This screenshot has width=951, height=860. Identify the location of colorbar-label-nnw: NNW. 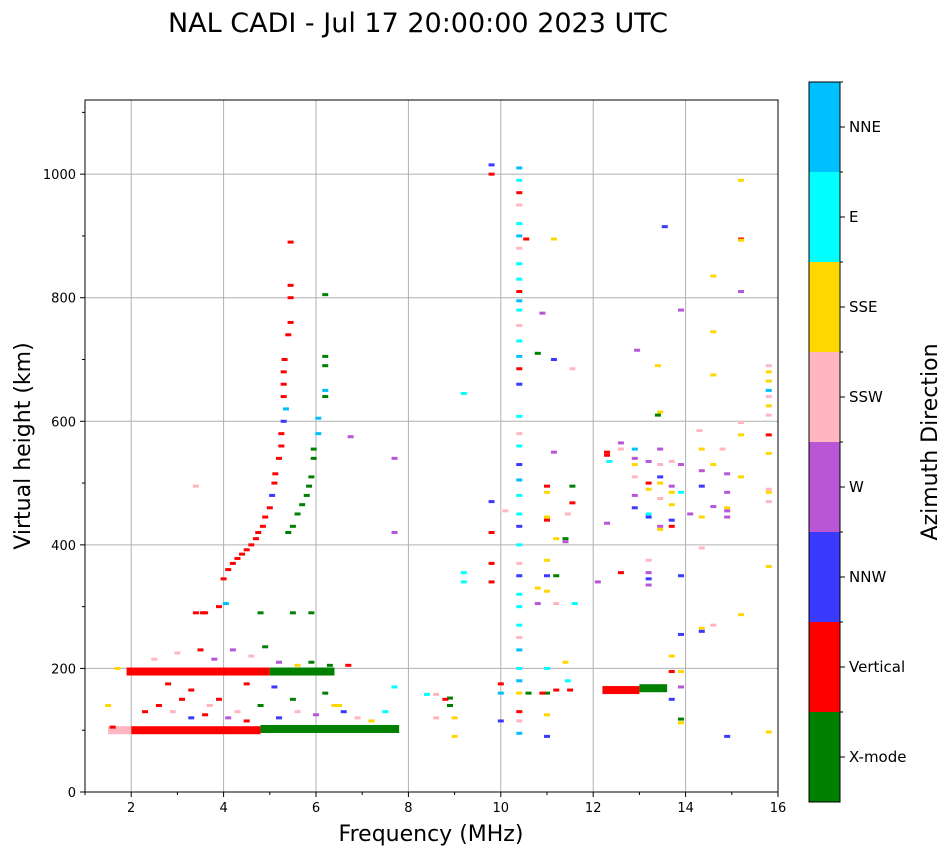
(867, 577).